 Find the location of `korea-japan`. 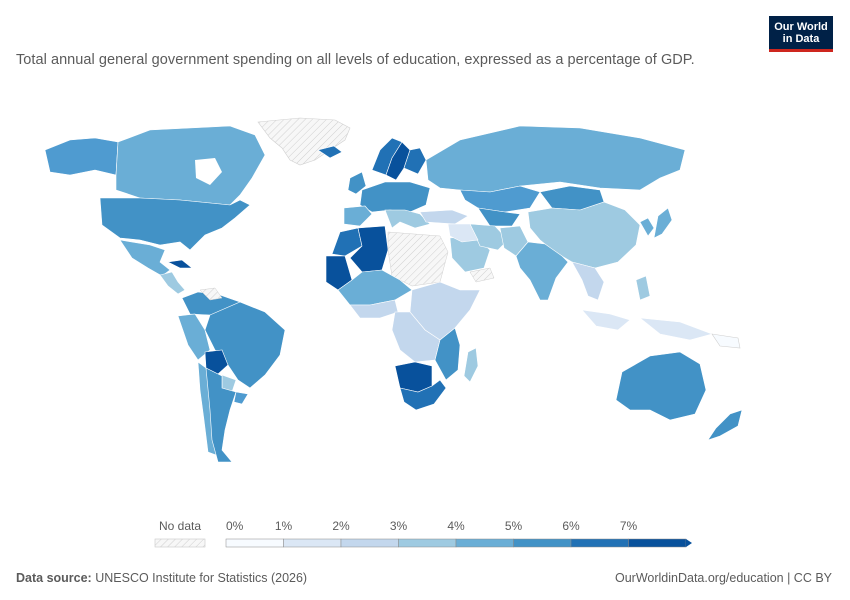

korea-japan is located at coordinates (656, 223).